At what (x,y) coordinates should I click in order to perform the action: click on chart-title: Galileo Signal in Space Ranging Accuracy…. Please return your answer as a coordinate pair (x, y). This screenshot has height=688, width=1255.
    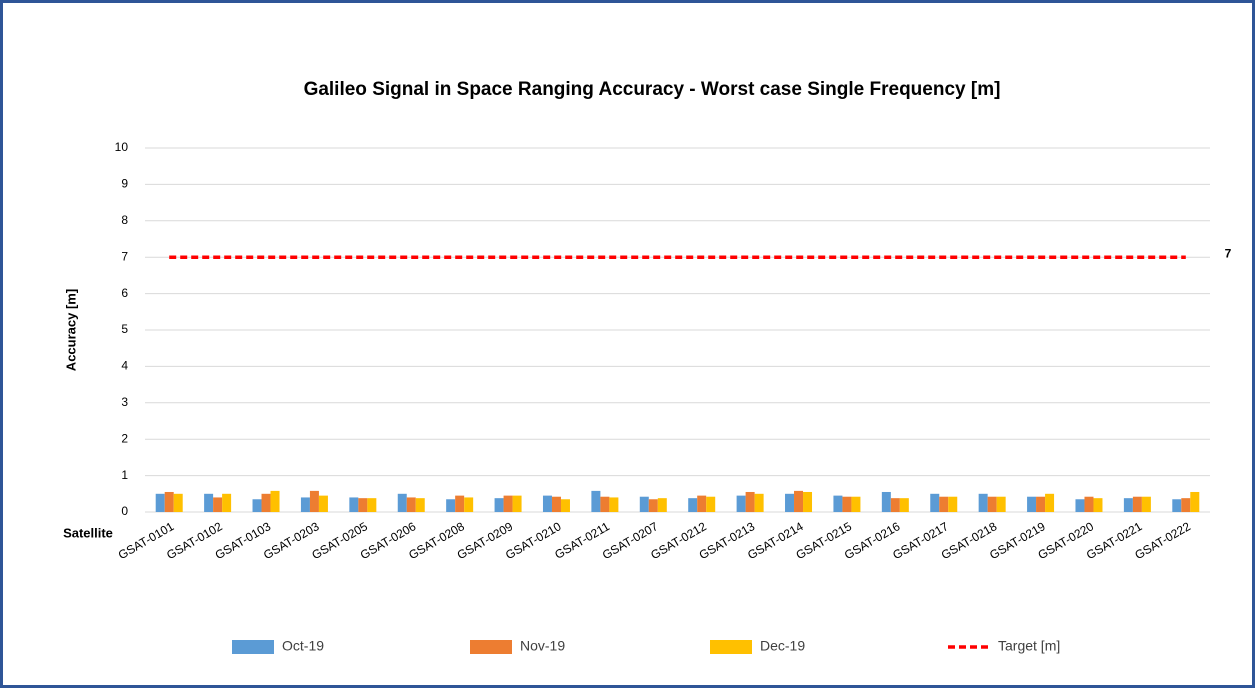
    Looking at the image, I should click on (652, 89).